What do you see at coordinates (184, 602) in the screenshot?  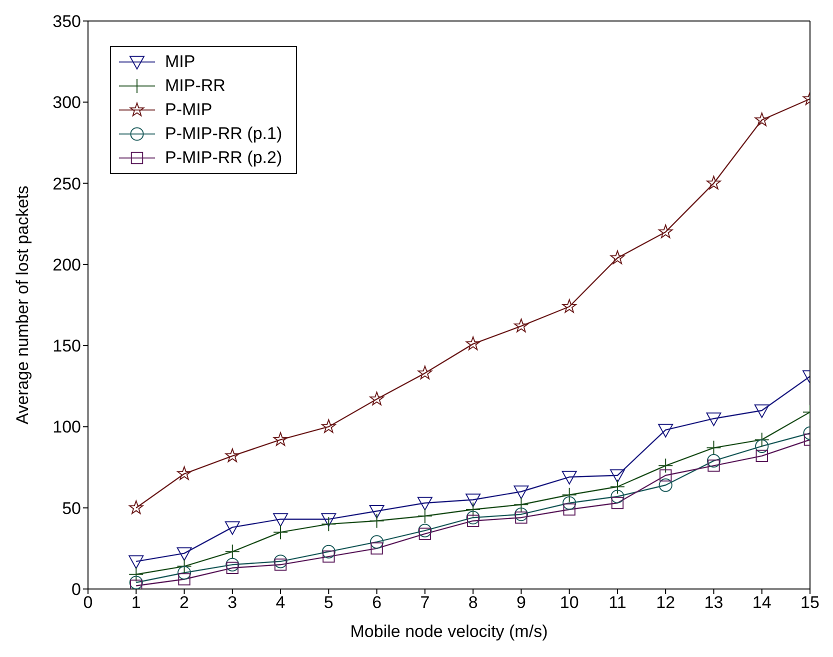 I see `x-tick-label: 2` at bounding box center [184, 602].